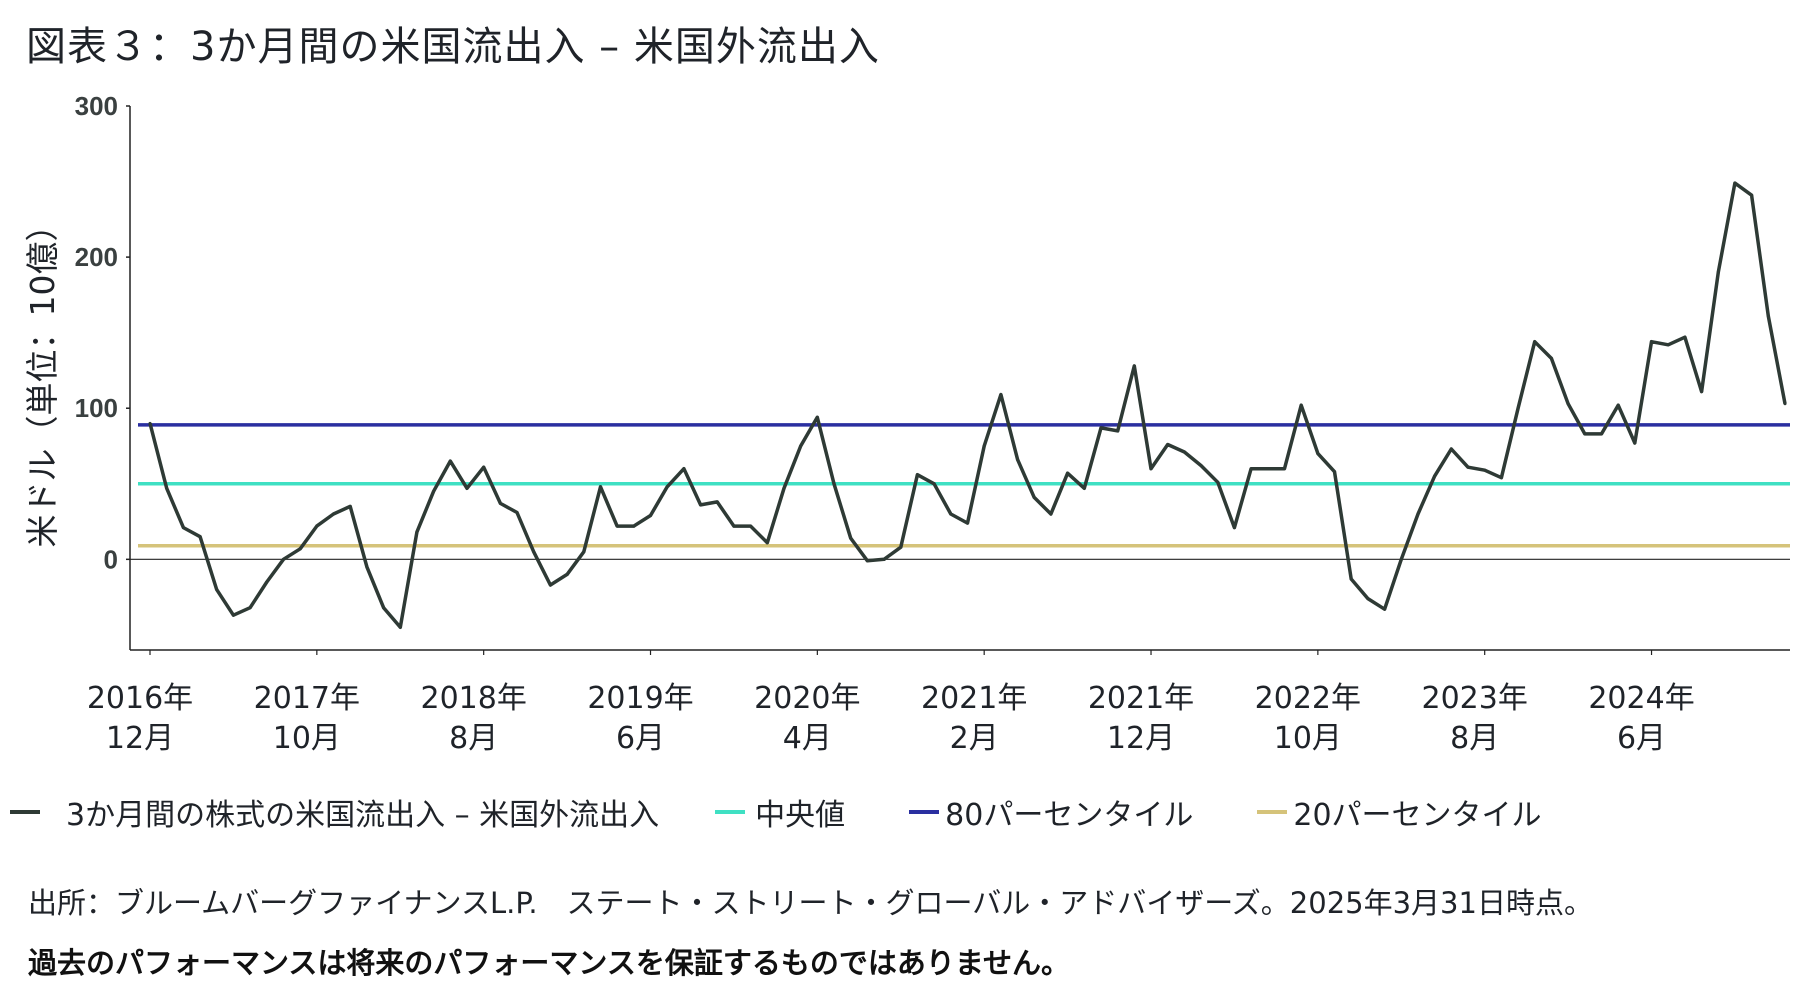 The image size is (1804, 986). Describe the element at coordinates (964, 485) in the screenshot. I see `reference-lines` at that location.